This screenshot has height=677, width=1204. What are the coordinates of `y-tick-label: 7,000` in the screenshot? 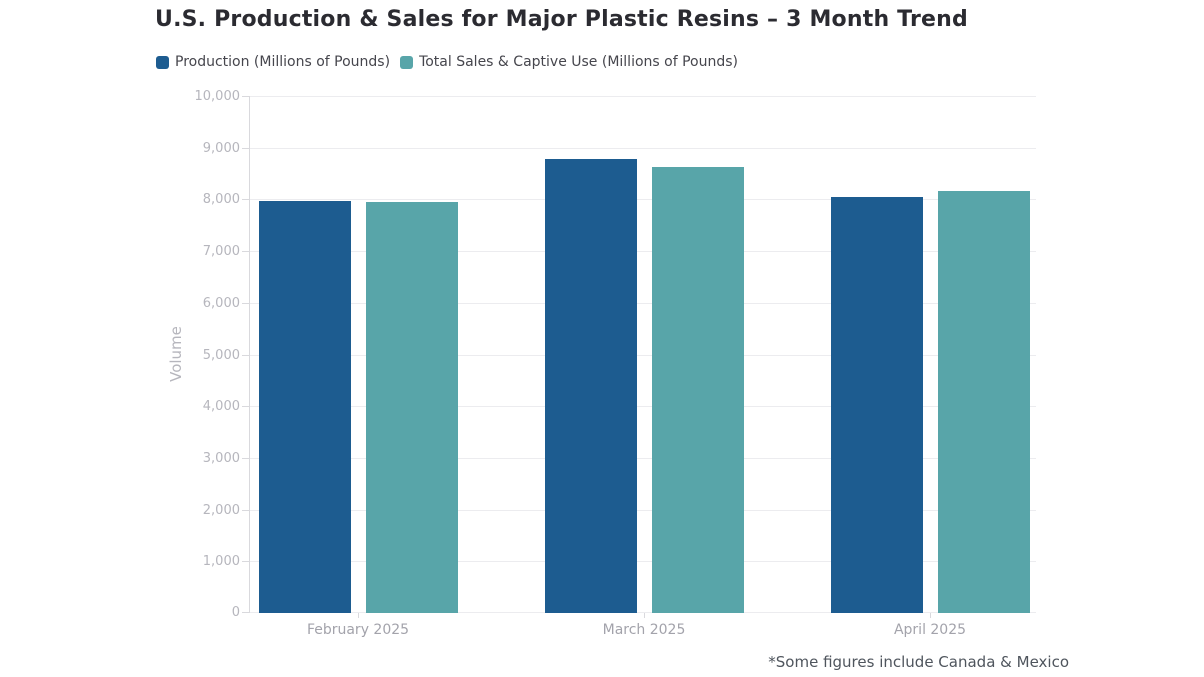 It's located at (221, 251).